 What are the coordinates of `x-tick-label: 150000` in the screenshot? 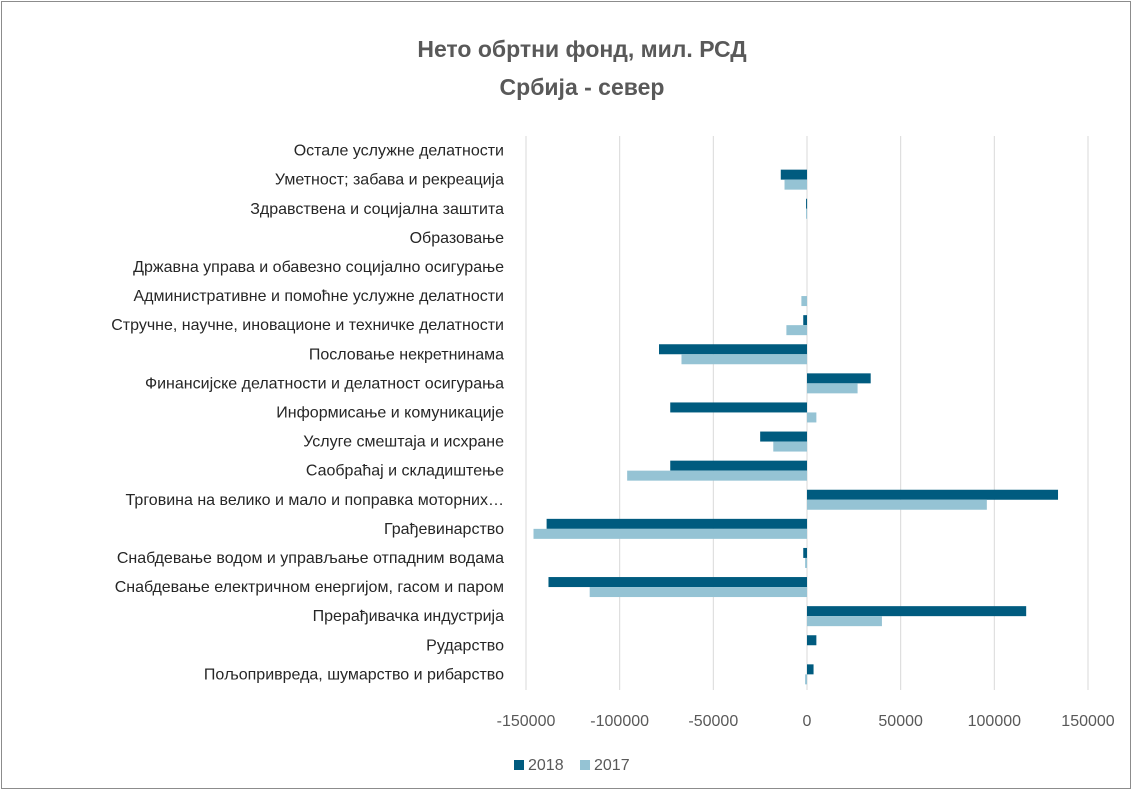 It's located at (1087, 721).